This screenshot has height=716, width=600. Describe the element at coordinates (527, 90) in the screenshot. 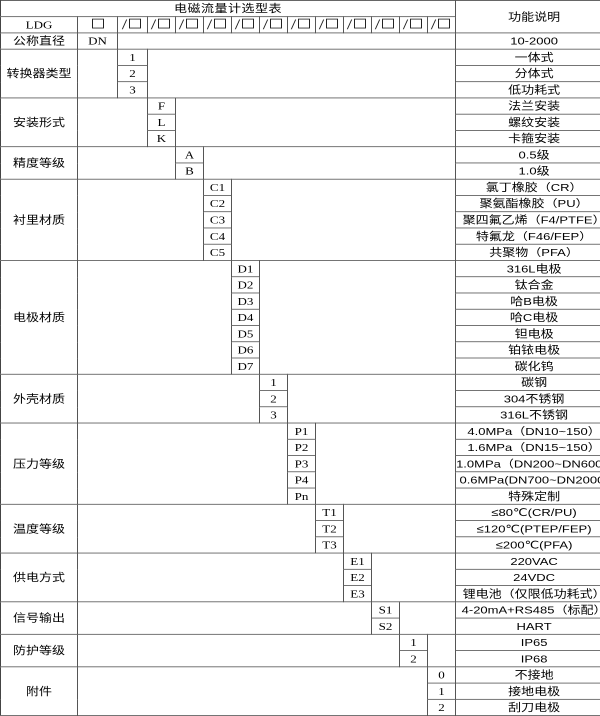

I see `description-cell: 低功耗式` at that location.